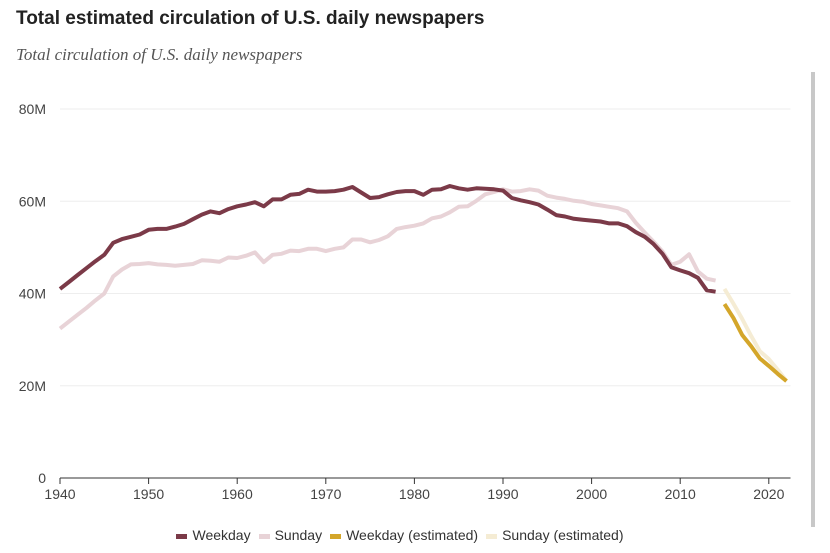  Describe the element at coordinates (32, 109) in the screenshot. I see `y-tick-label: 80M` at that location.